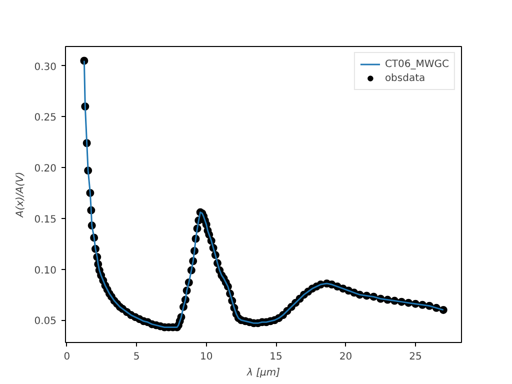 The height and width of the screenshot is (384, 512). What do you see at coordinates (45, 270) in the screenshot?
I see `y-tick-label: 0.10` at bounding box center [45, 270].